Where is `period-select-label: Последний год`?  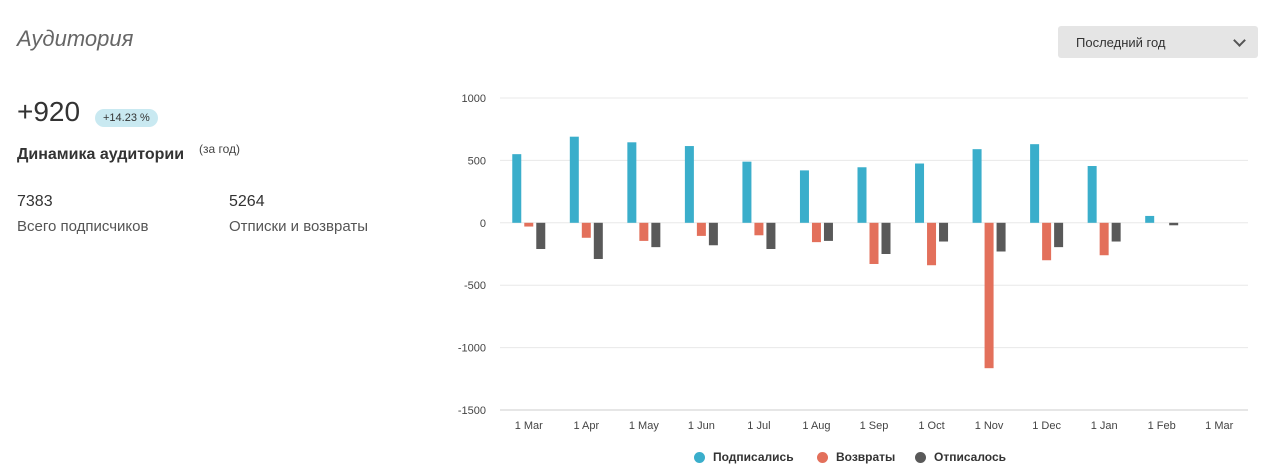
period-select-label: Последний год is located at coordinates (1121, 42).